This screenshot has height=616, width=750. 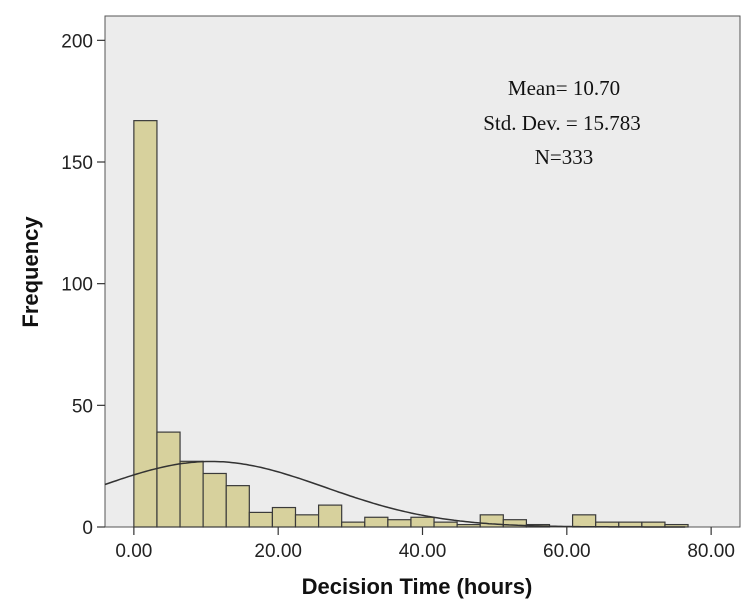 What do you see at coordinates (567, 551) in the screenshot?
I see `x-tick-label: 60.00` at bounding box center [567, 551].